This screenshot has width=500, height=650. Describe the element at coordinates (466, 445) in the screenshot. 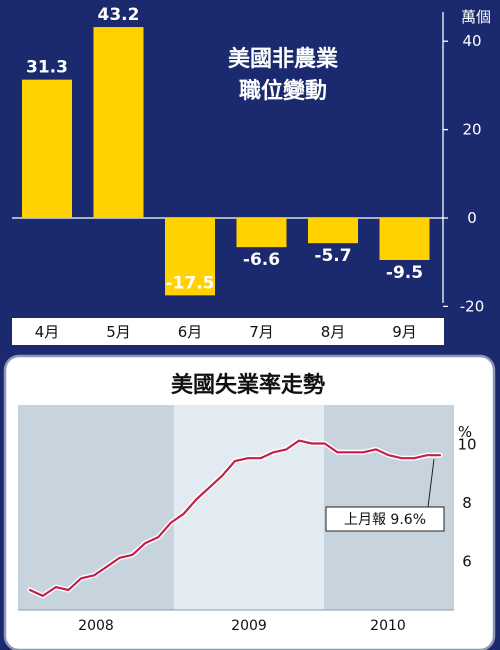

I see `y-tick-label: 10` at that location.